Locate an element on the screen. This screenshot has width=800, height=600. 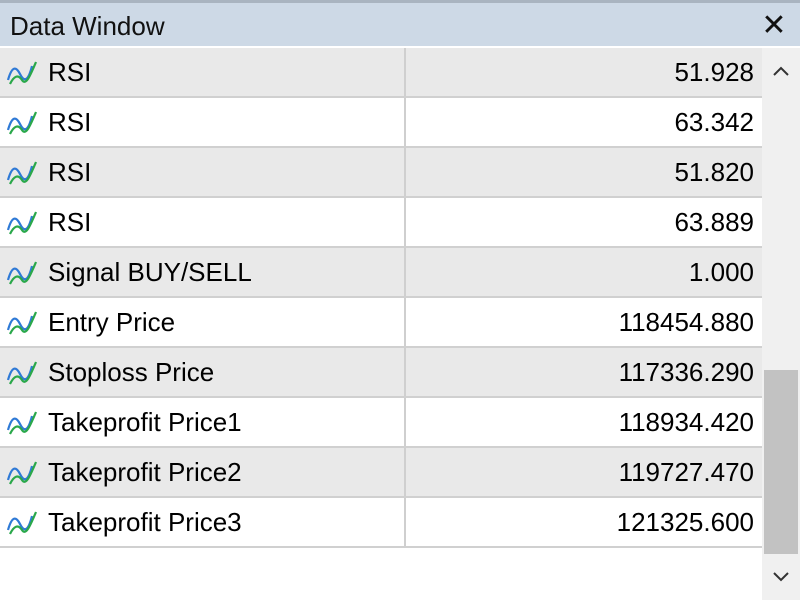
row-value: 1.000 is located at coordinates (721, 271).